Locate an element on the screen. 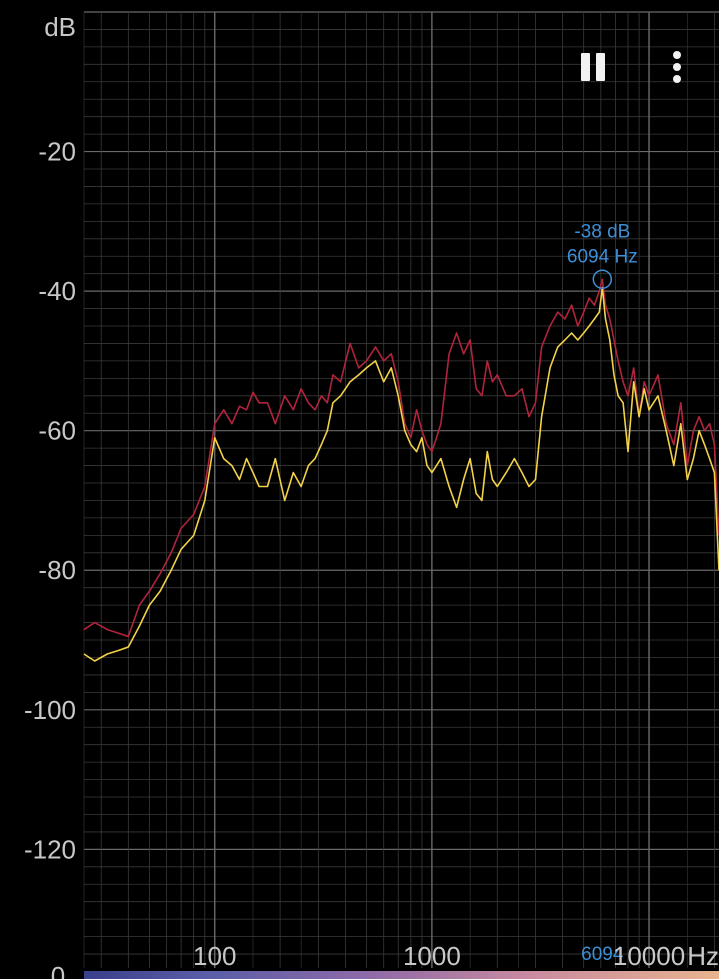 The width and height of the screenshot is (719, 979). peak-marker-circle is located at coordinates (602, 279).